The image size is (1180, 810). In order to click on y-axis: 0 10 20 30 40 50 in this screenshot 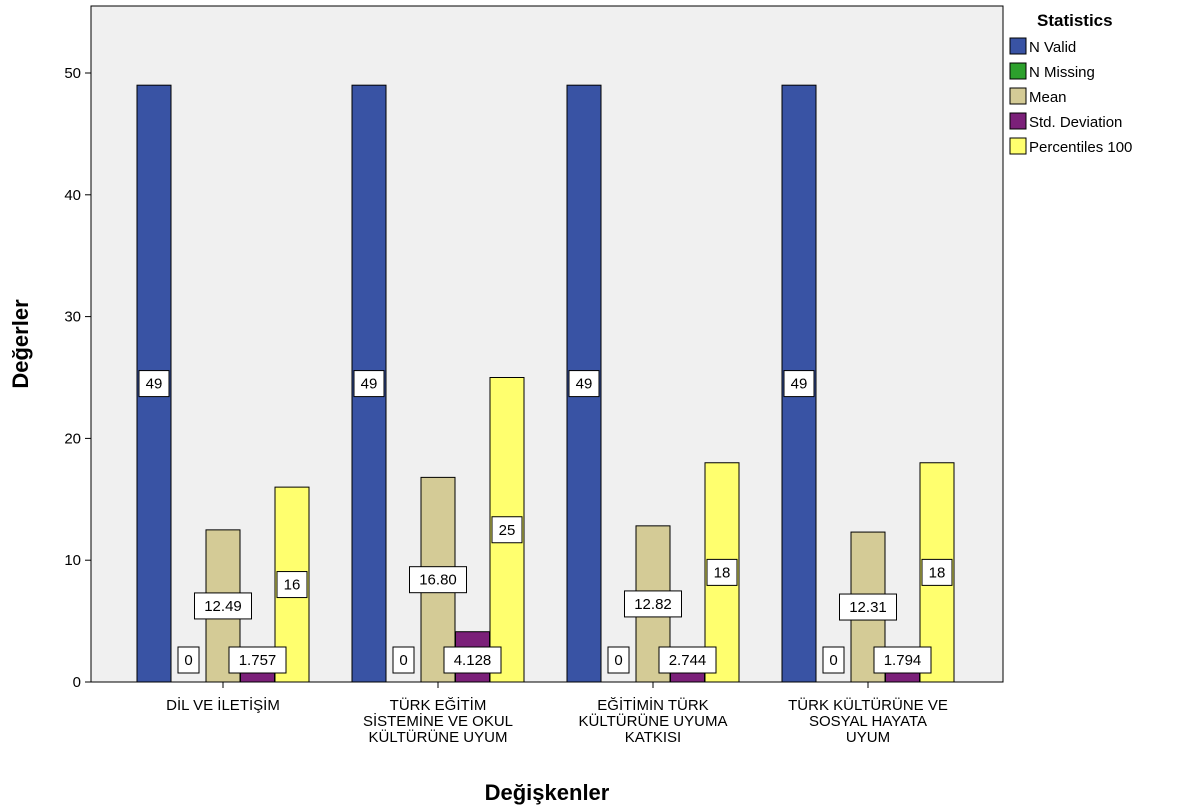, I will do `click(77, 378)`.